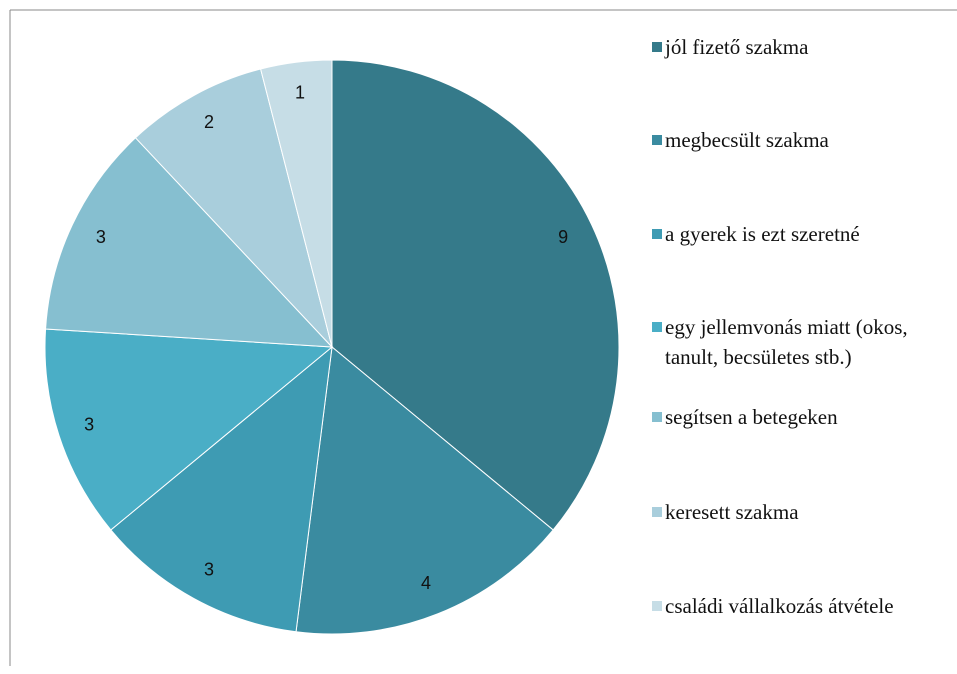 This screenshot has width=957, height=674. What do you see at coordinates (779, 606) in the screenshot?
I see `legend-label: családi vállalkozás átvétele` at bounding box center [779, 606].